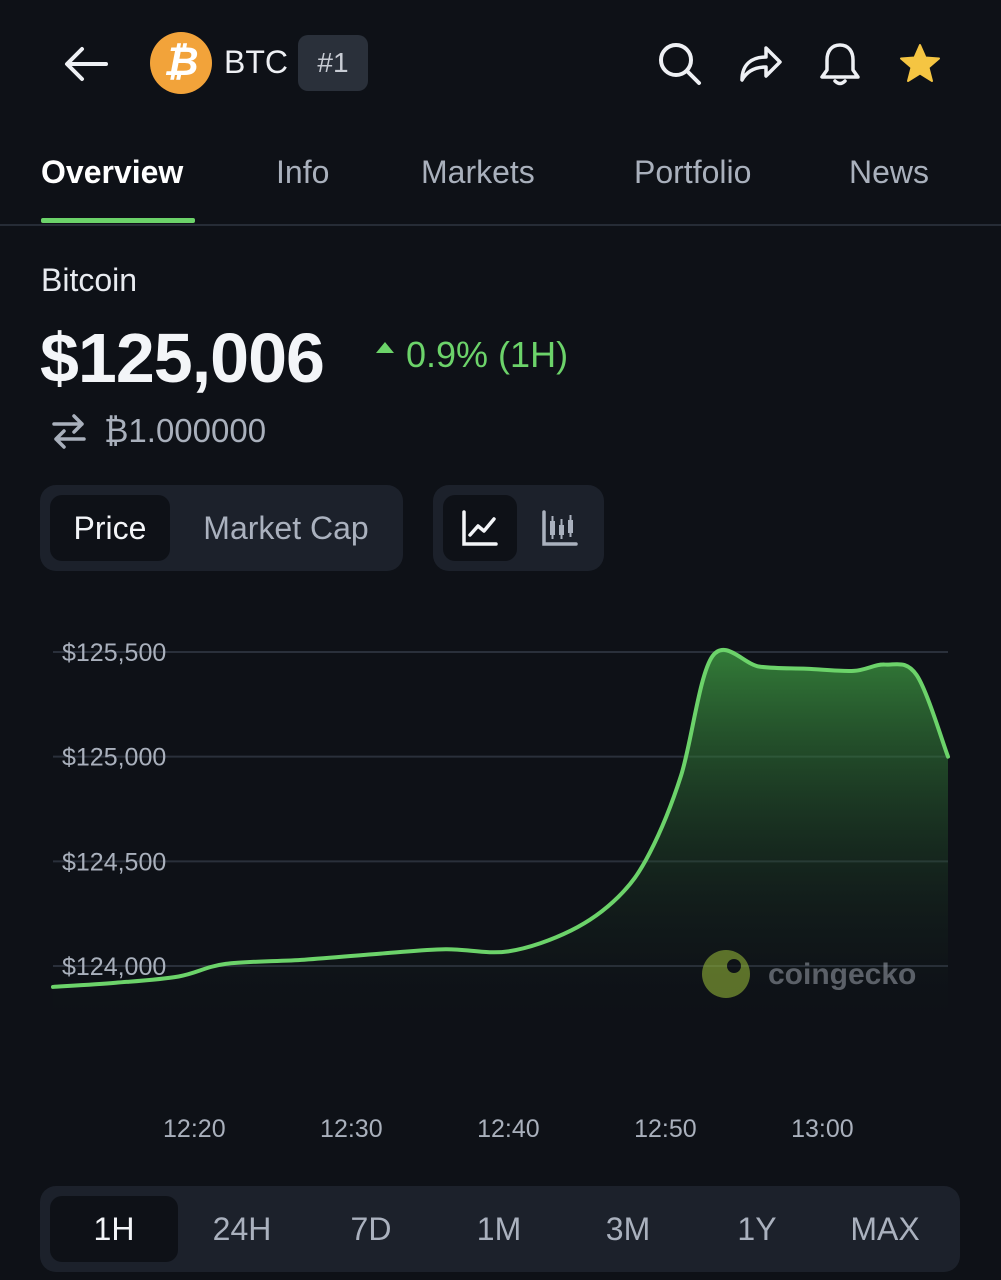  What do you see at coordinates (242, 1229) in the screenshot?
I see `range-24h: 24H` at bounding box center [242, 1229].